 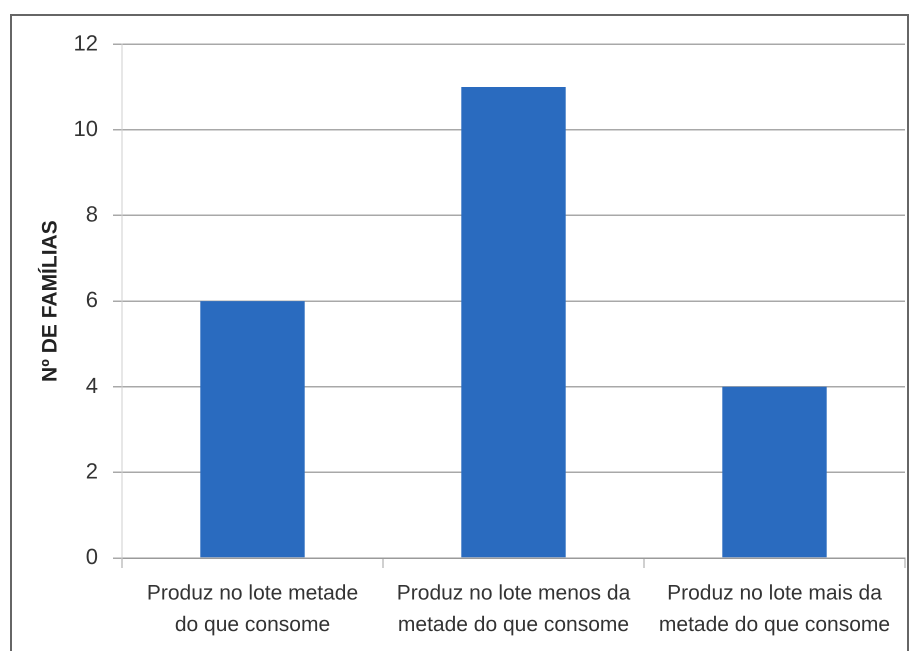 I want to click on x-tick-label: Produz no lote metade do que consome, so click(x=252, y=609).